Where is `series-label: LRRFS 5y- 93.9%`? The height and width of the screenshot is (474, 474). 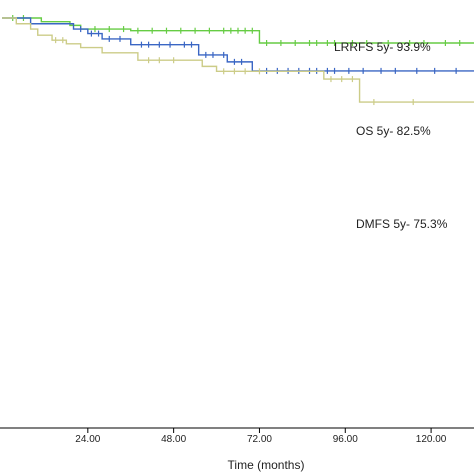 series-label: LRRFS 5y- 93.9% is located at coordinates (382, 47).